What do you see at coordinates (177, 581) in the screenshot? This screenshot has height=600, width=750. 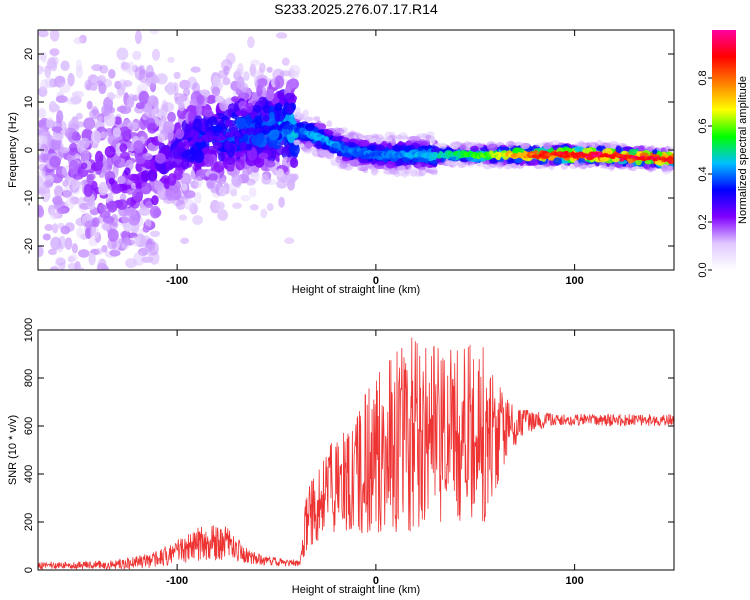 I see `snr-x-tick-label: -100` at bounding box center [177, 581].